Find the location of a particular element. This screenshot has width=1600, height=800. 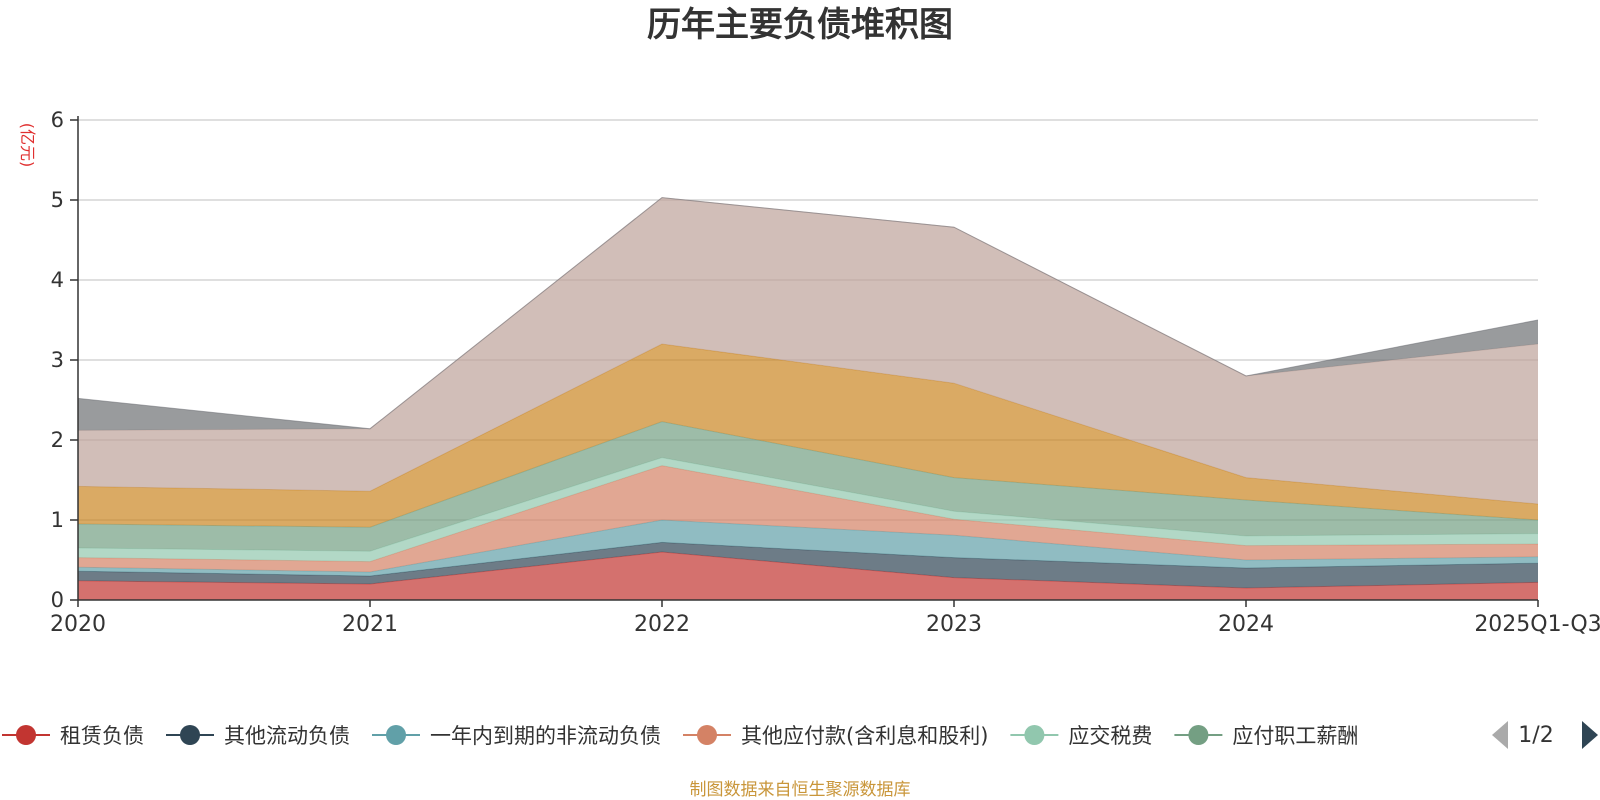

legend-item-5: 应付职工薪酬 is located at coordinates (1266, 736).